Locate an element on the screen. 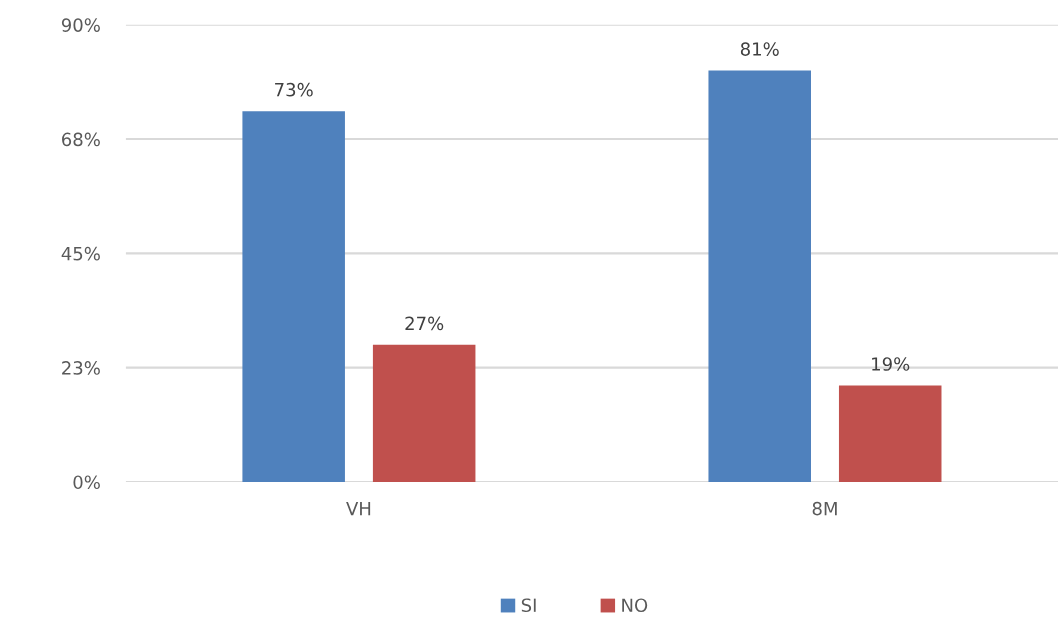  data-label: 81% is located at coordinates (759, 49).